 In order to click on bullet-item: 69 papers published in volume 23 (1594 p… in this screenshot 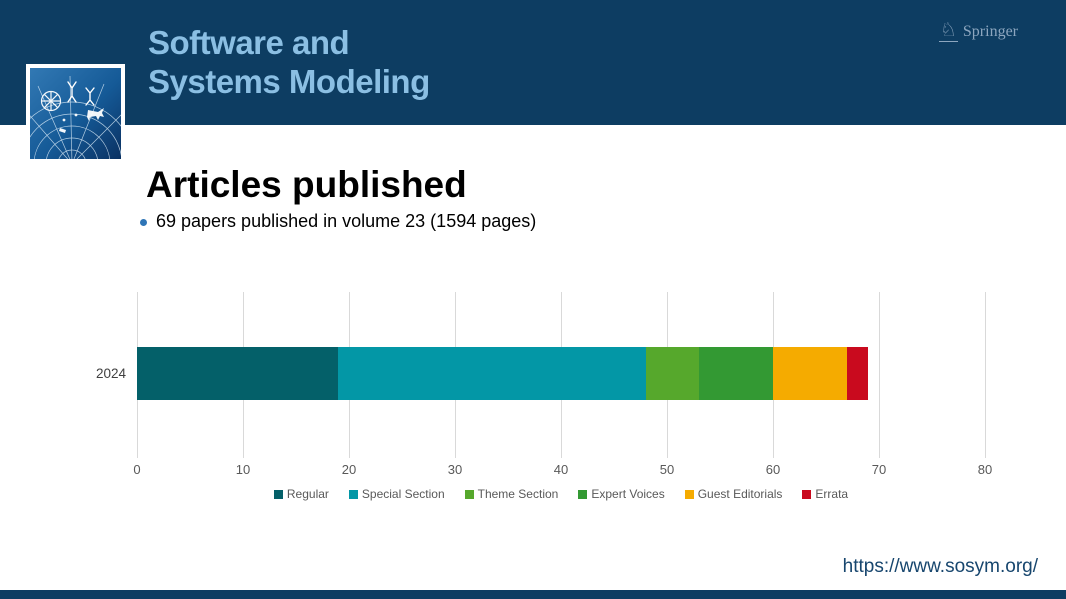, I will do `click(338, 221)`.